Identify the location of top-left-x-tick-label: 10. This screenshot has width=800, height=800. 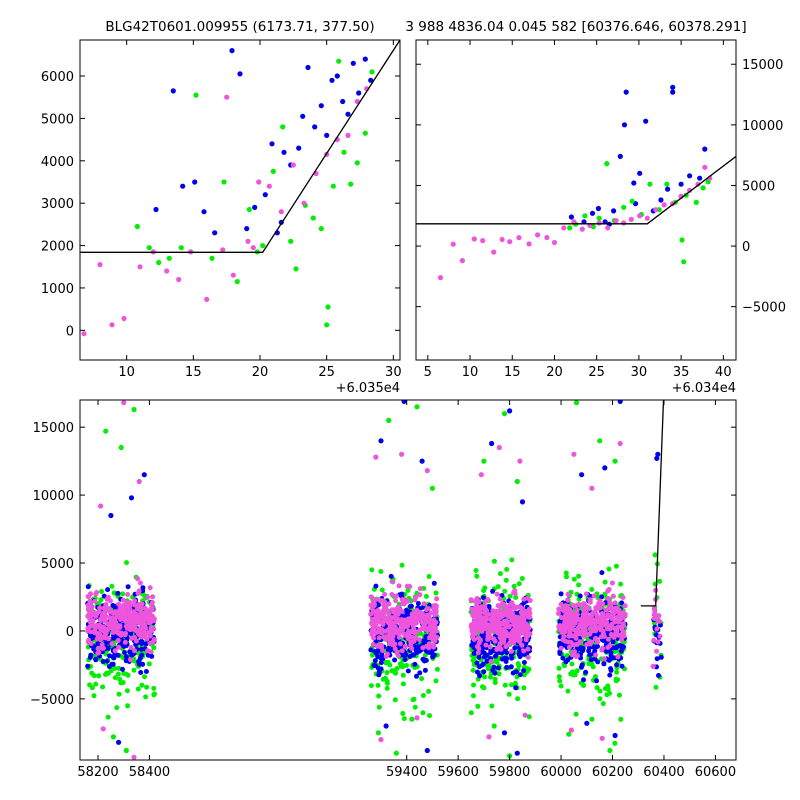
(126, 372).